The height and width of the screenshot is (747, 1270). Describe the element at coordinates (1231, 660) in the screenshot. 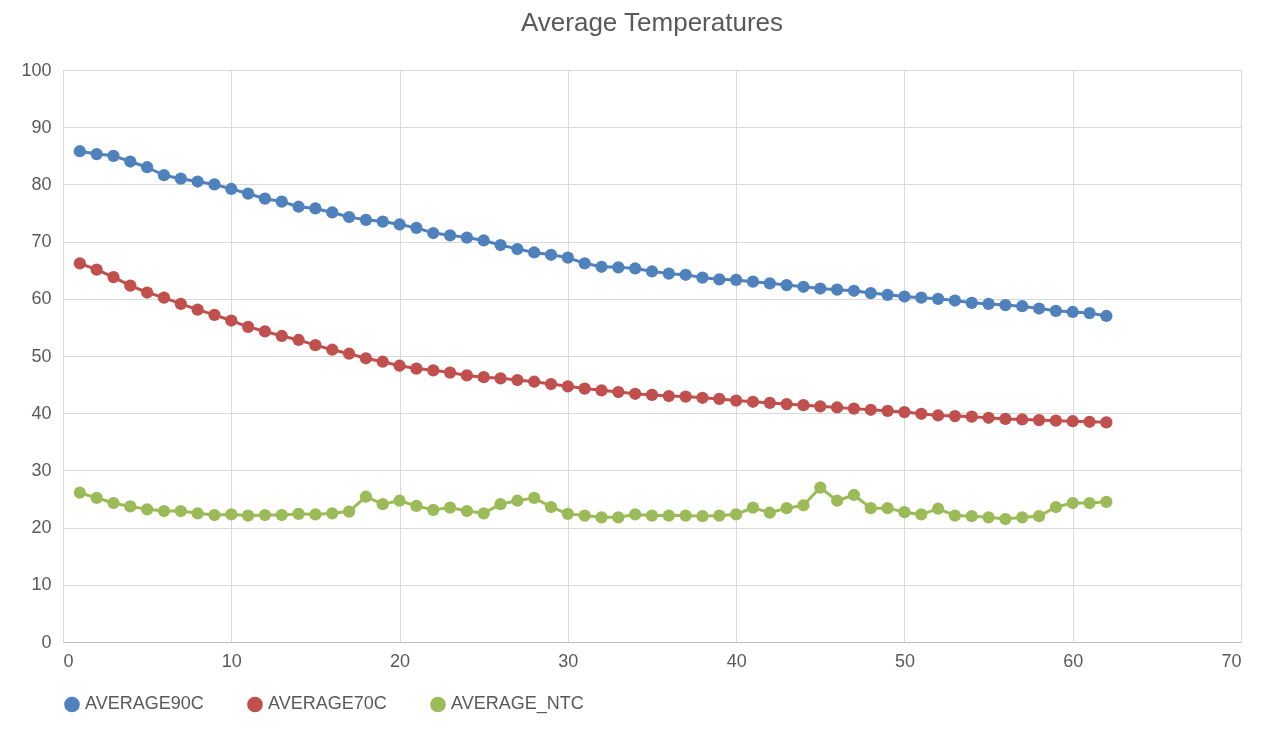

I see `x-tick-label: 70` at that location.